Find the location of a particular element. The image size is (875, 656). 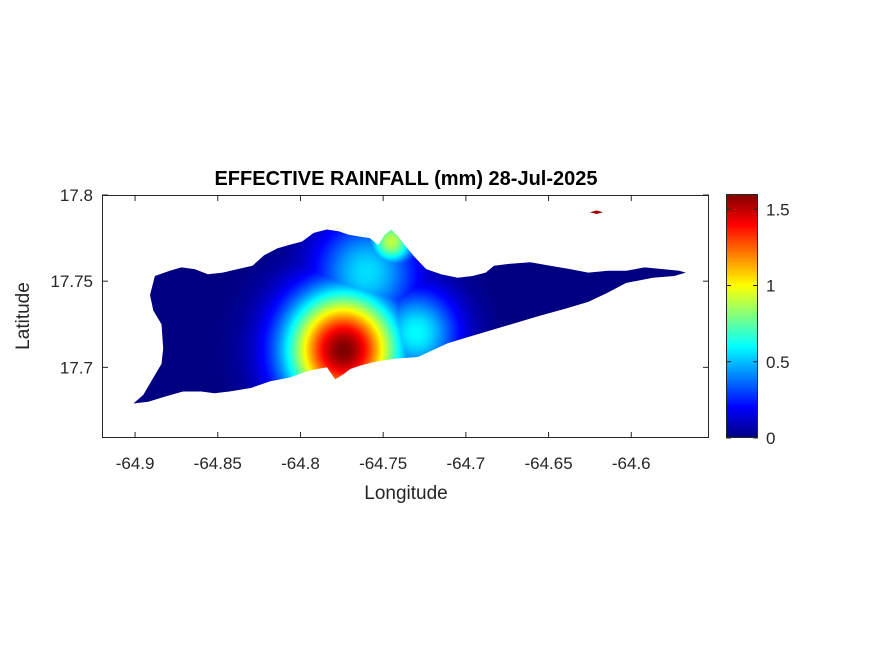

x-tick-label: -64.8 is located at coordinates (300, 463).